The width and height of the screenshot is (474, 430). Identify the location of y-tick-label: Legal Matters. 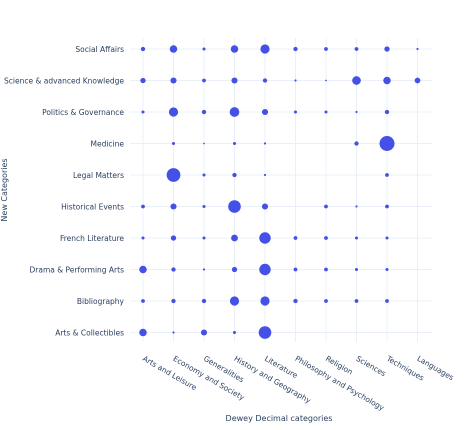
(98, 175).